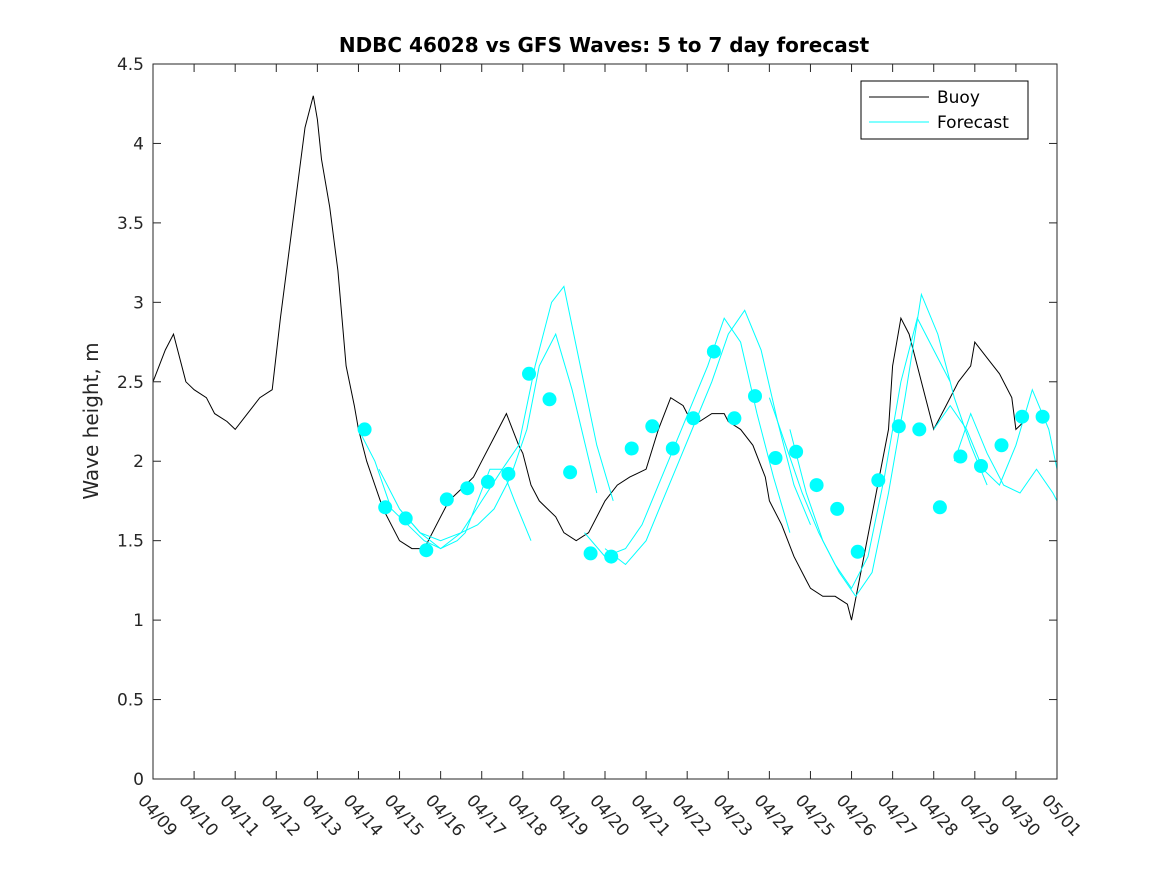 The width and height of the screenshot is (1167, 875). I want to click on legend-box, so click(944, 110).